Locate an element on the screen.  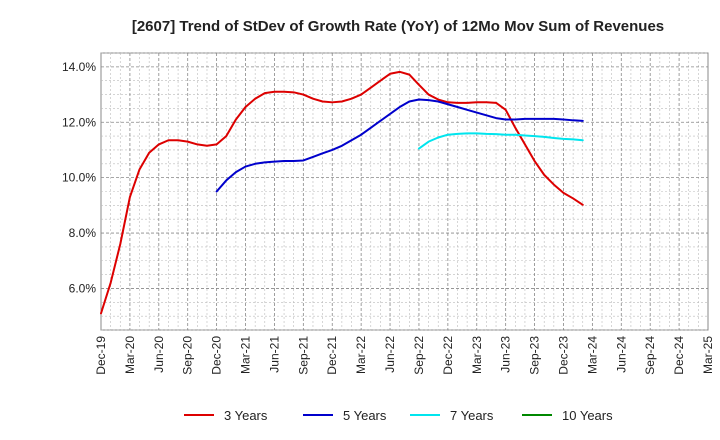
x-tick-label: Dec-20 is located at coordinates (217, 355).